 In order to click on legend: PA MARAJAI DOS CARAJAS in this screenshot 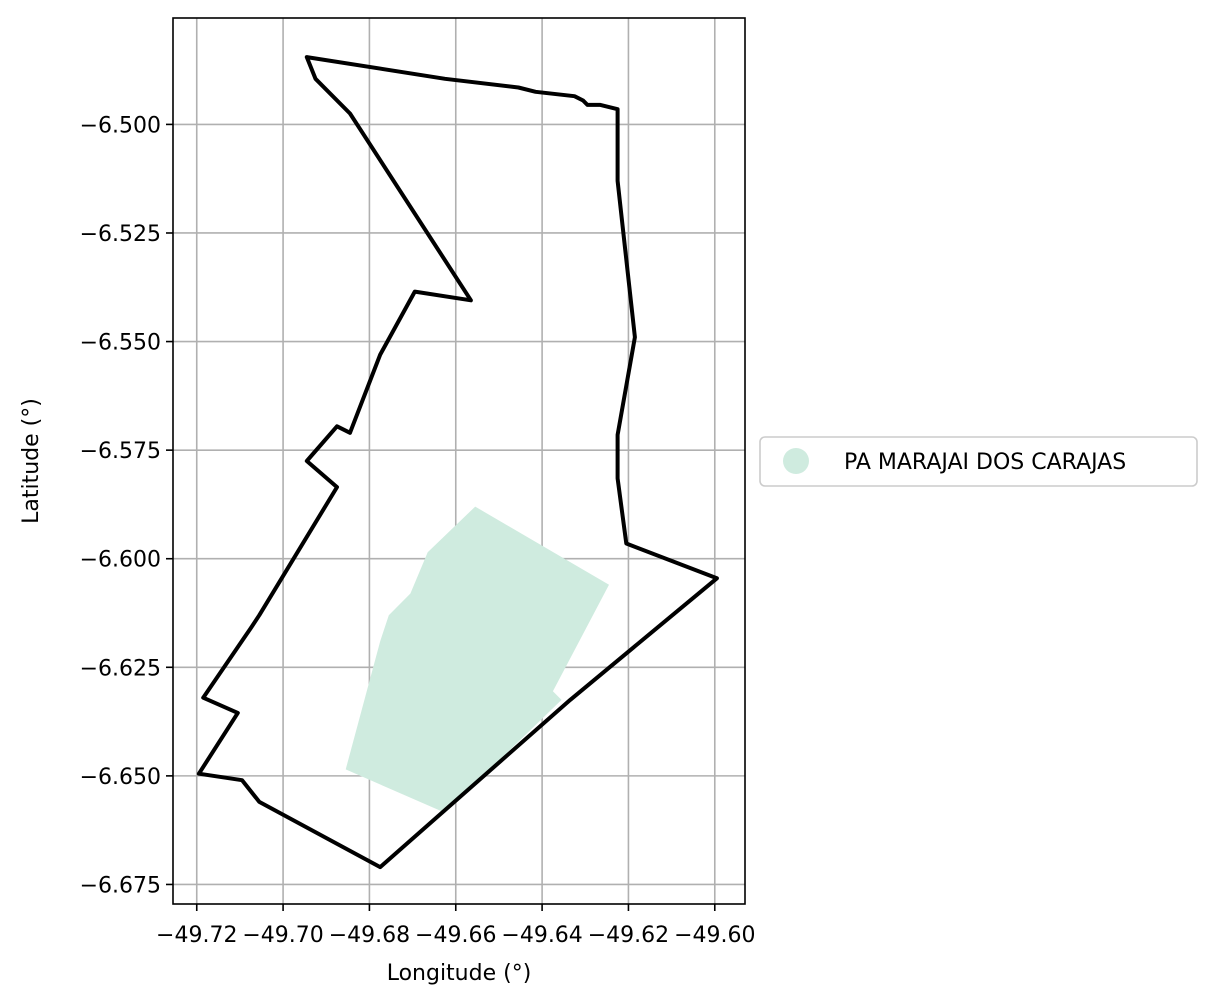, I will do `click(978, 461)`.